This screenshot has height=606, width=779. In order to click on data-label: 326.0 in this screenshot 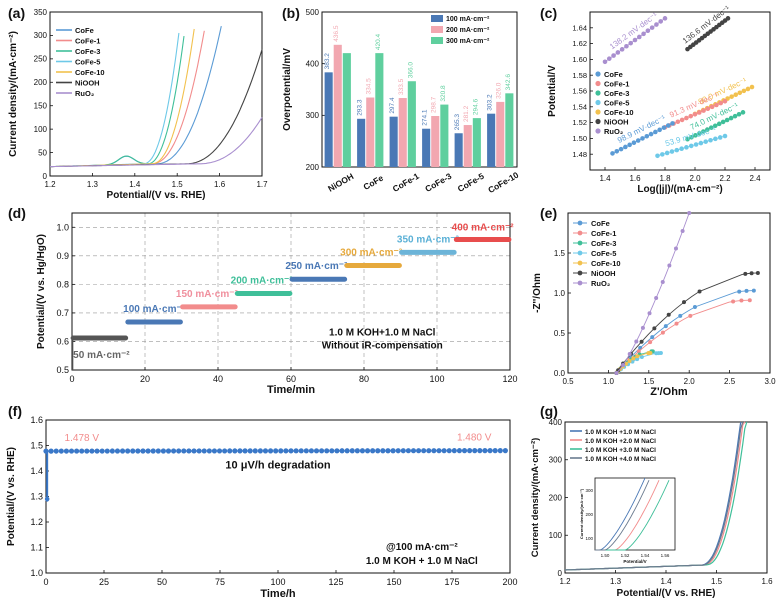, I will do `click(499, 90)`.